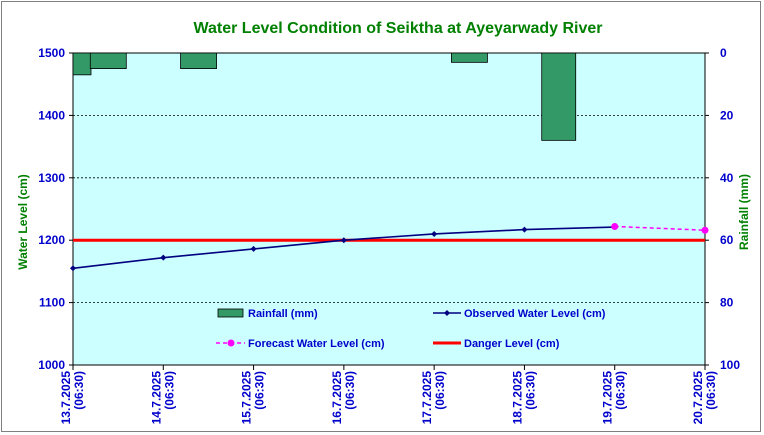  Describe the element at coordinates (608, 398) in the screenshot. I see `x-tick-label-date: 19.7.2025` at that location.